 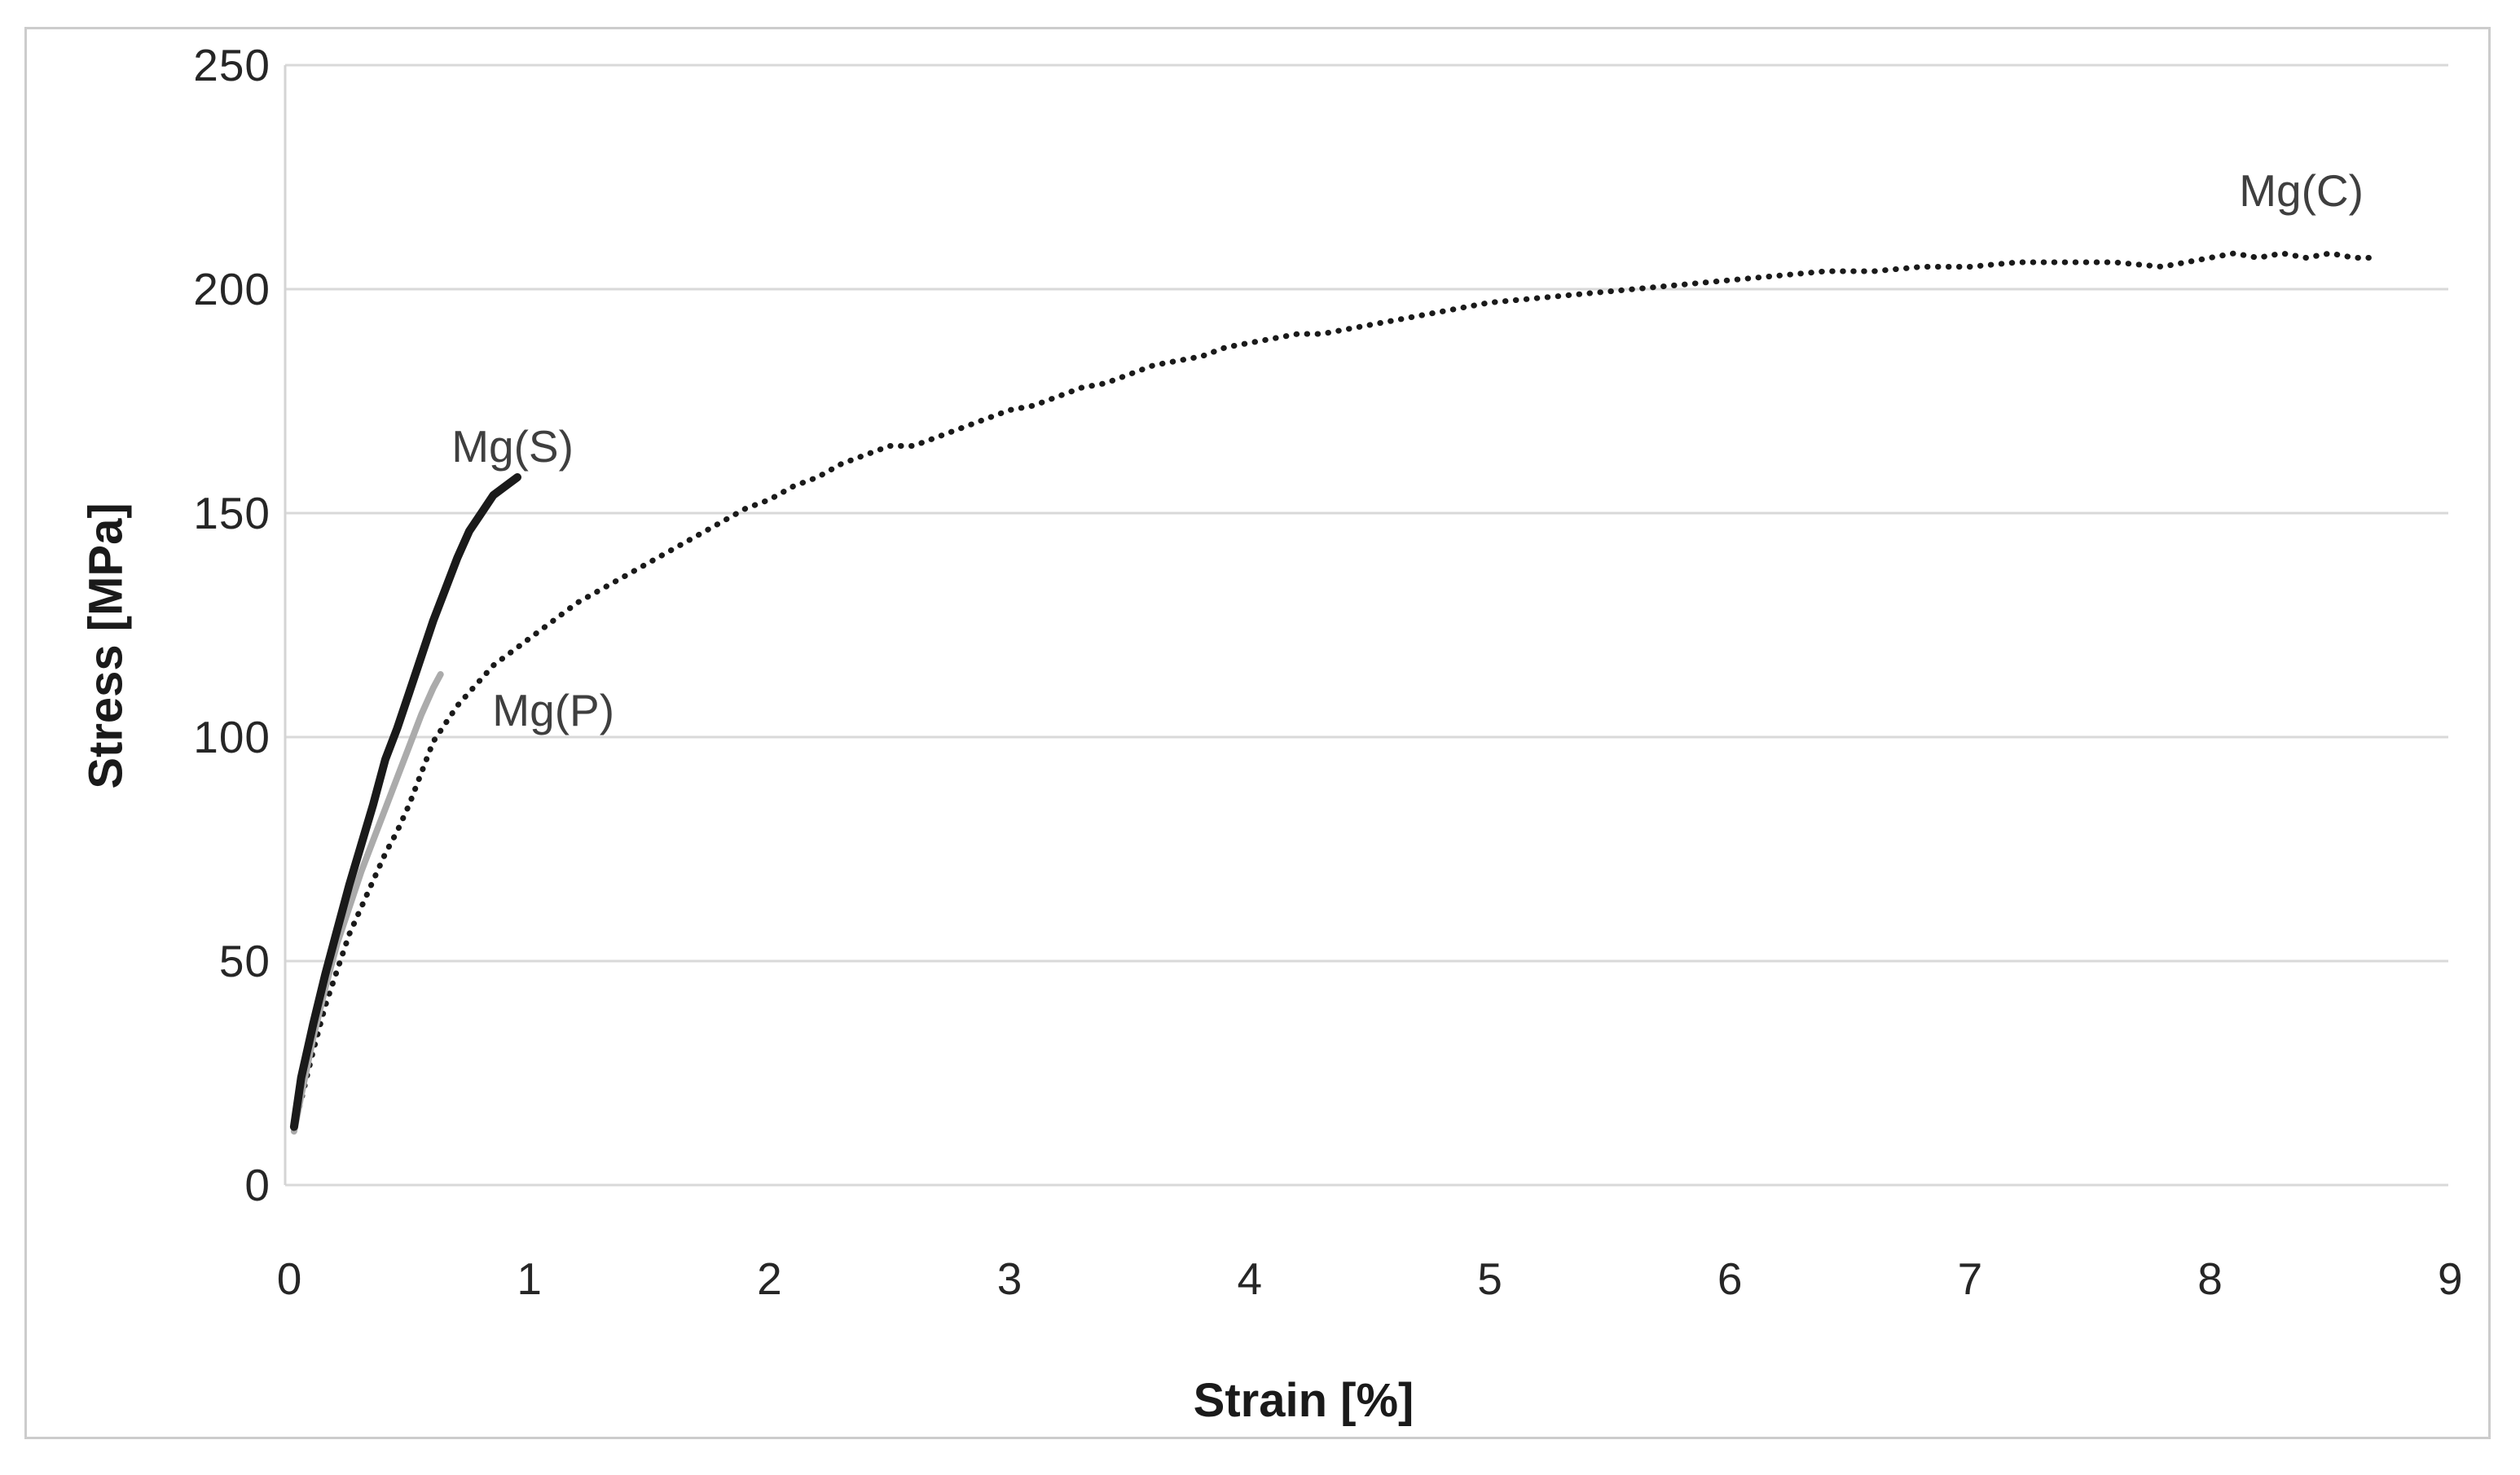 I want to click on x-tick-label-1: 1, so click(x=529, y=1278).